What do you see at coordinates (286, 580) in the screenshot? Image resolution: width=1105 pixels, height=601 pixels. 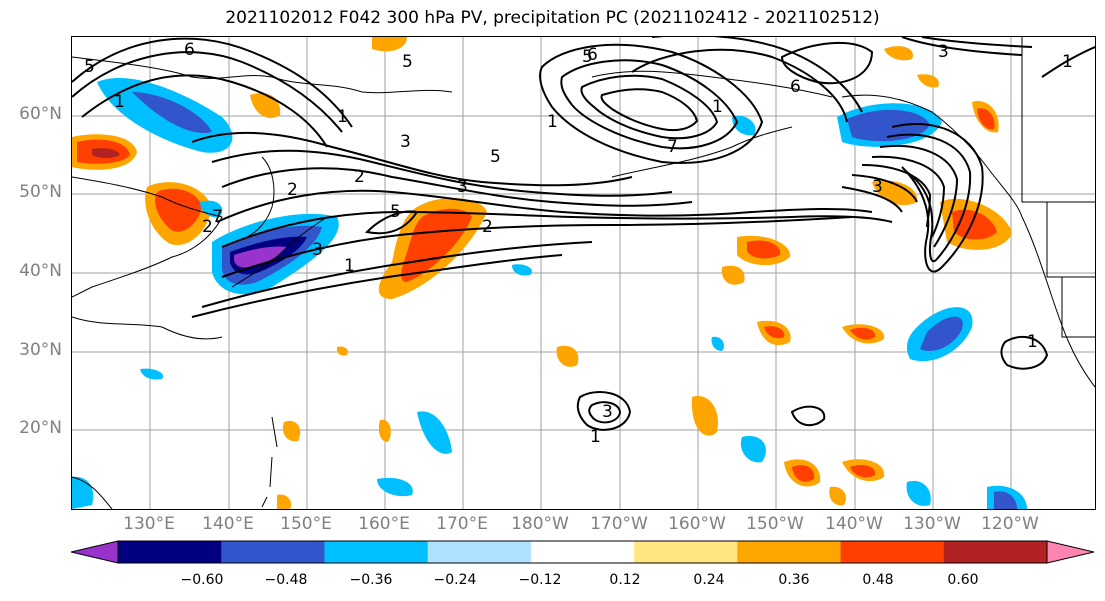 I see `colorbar-tick: −0.48` at bounding box center [286, 580].